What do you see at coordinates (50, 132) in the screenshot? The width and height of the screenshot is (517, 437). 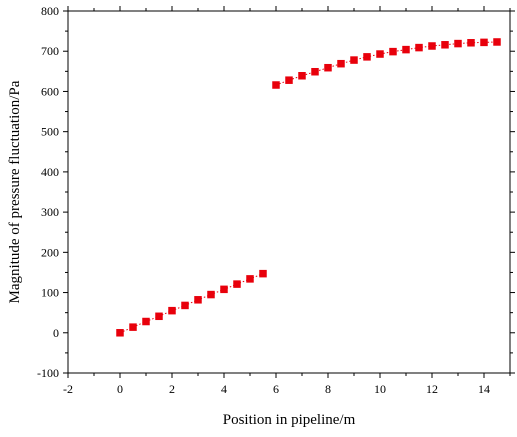 I see `y-tick-label: 500` at bounding box center [50, 132].